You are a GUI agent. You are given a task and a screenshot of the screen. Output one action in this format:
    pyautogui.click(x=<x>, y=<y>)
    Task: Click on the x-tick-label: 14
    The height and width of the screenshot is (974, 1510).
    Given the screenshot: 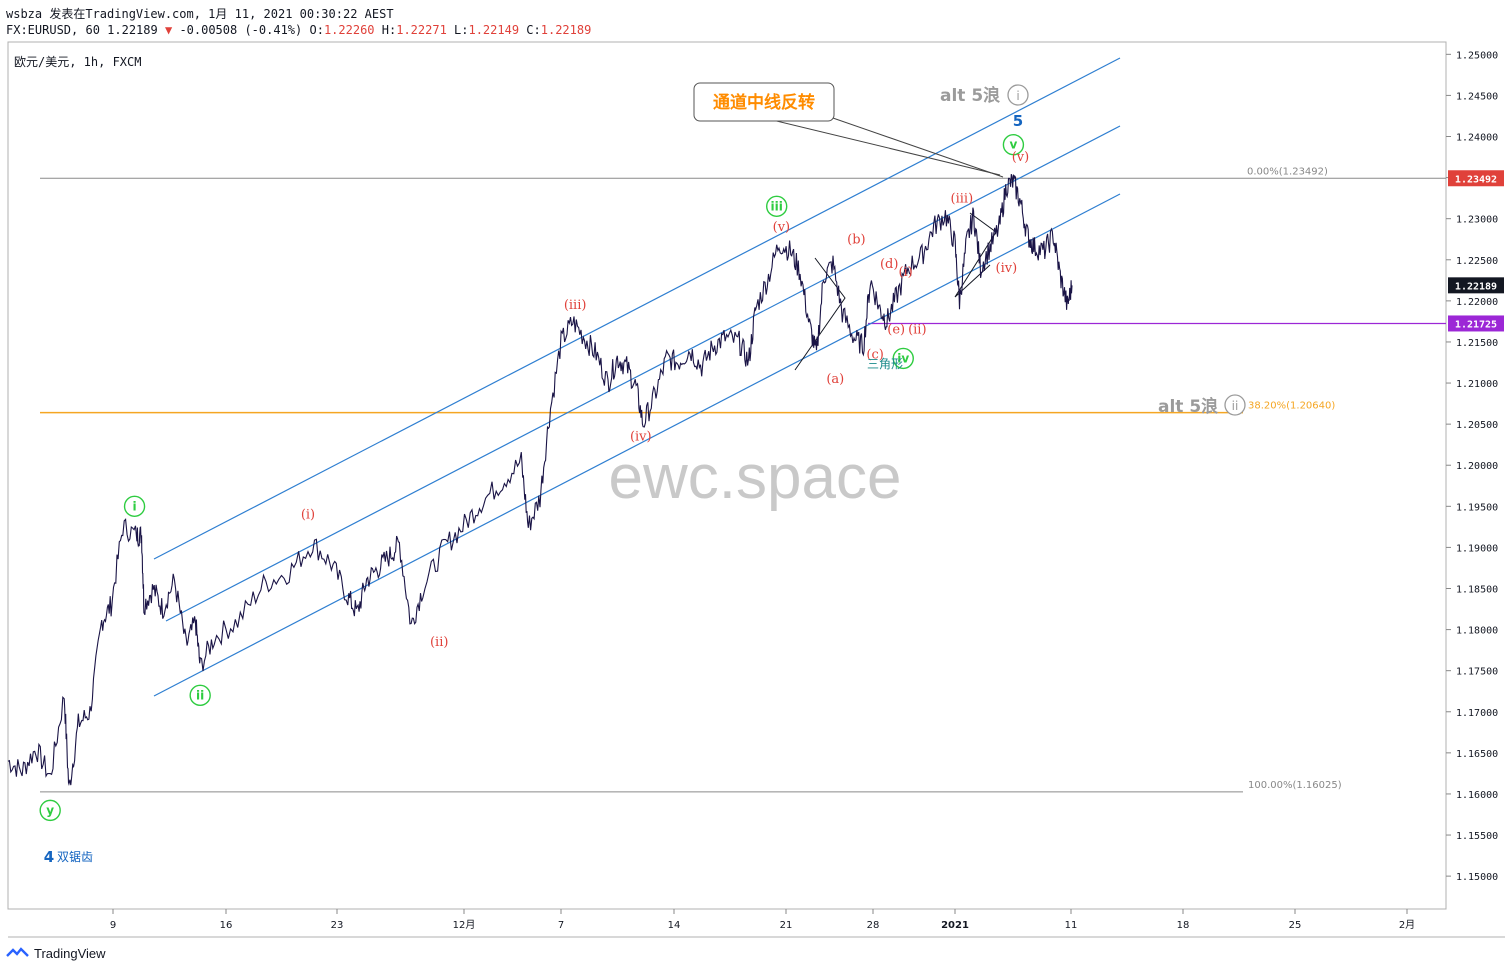 What is the action you would take?
    pyautogui.click(x=674, y=925)
    